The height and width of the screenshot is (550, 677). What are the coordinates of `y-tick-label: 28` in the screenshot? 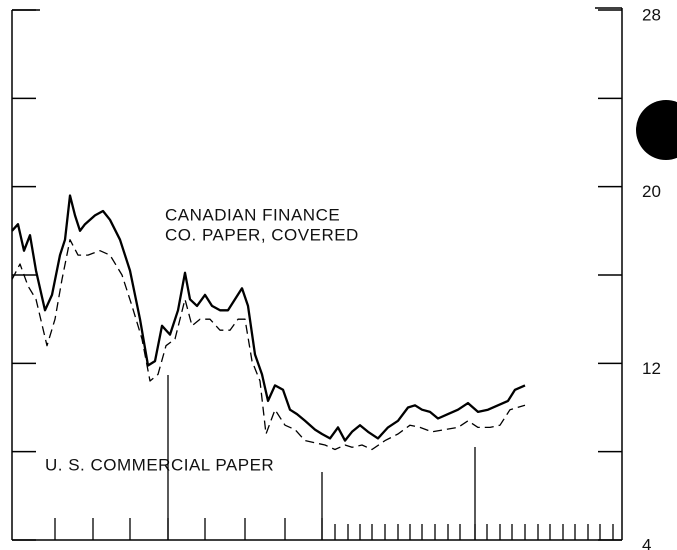 It's located at (651, 14).